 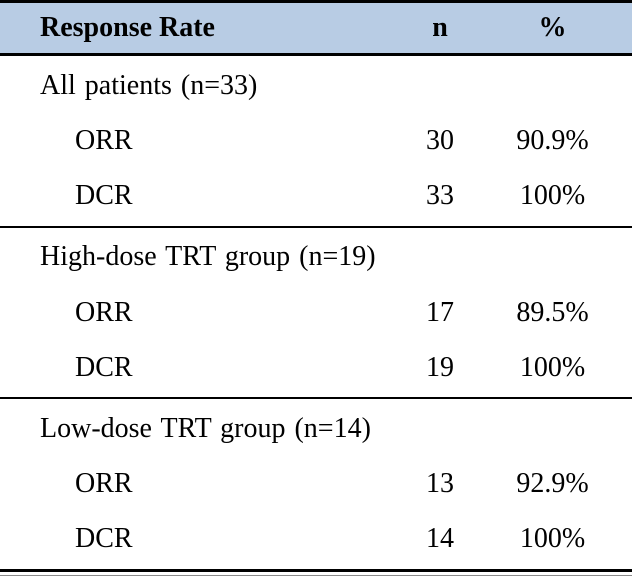 What do you see at coordinates (127, 27) in the screenshot?
I see `header-response-rate: Response Rate` at bounding box center [127, 27].